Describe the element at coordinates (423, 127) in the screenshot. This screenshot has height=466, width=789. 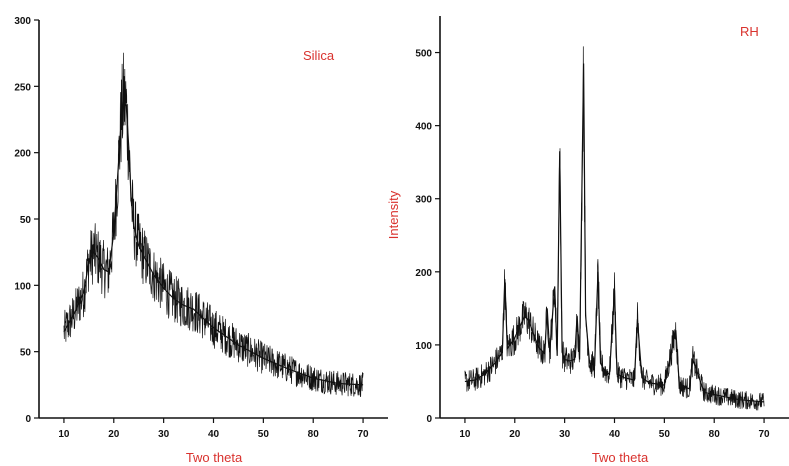
I see `y-tick-label: 400` at that location.